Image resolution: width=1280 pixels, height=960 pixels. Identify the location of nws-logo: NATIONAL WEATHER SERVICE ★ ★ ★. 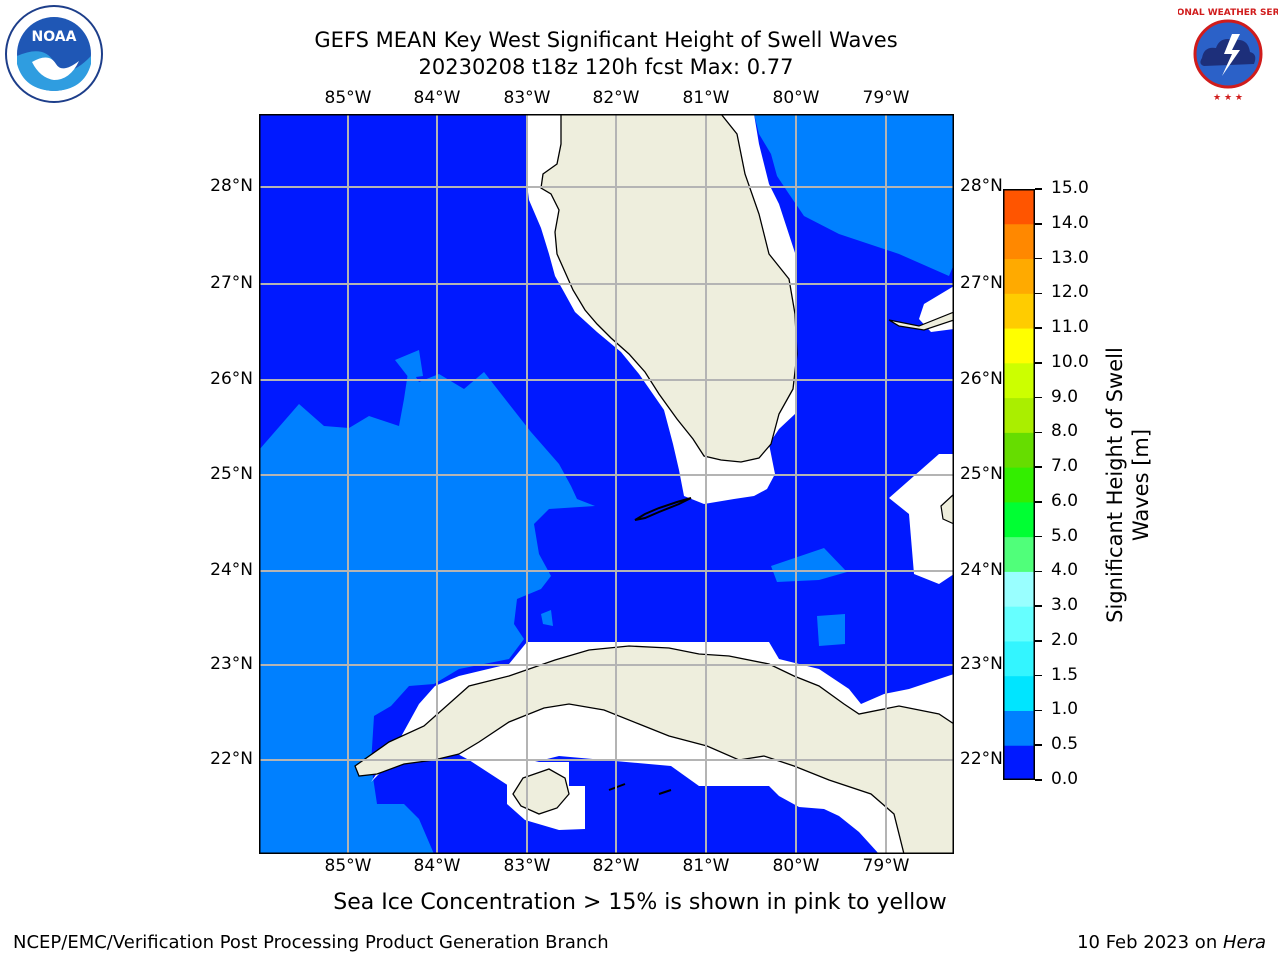
(1228, 54).